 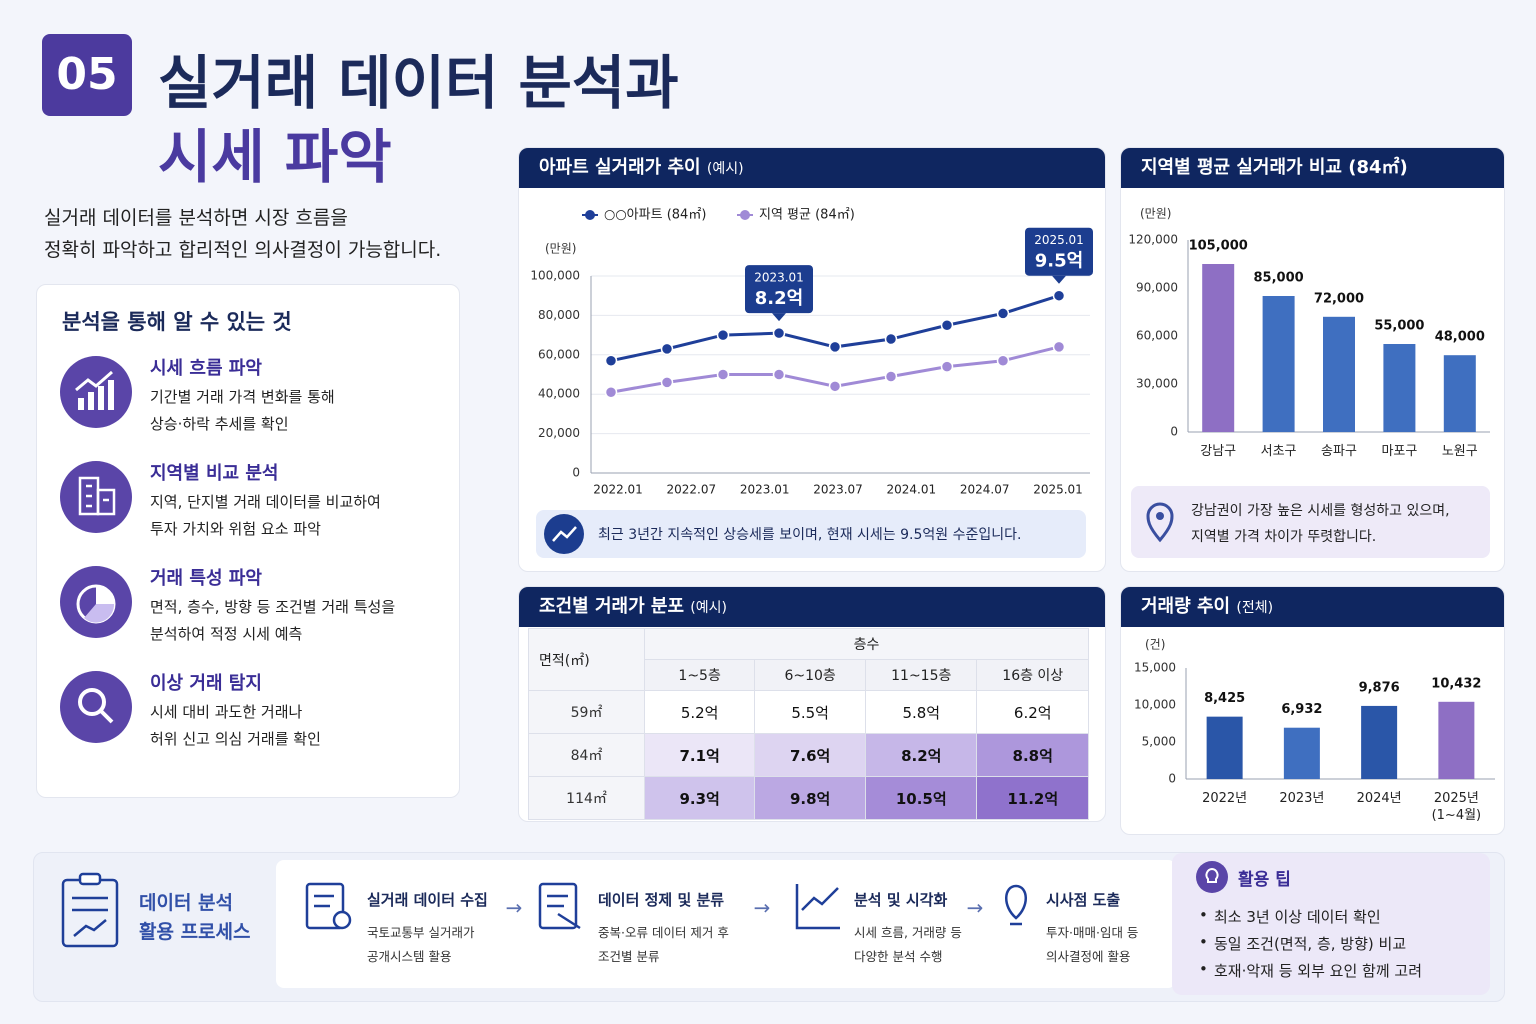 I want to click on table-cell: 9.8억, so click(x=810, y=798).